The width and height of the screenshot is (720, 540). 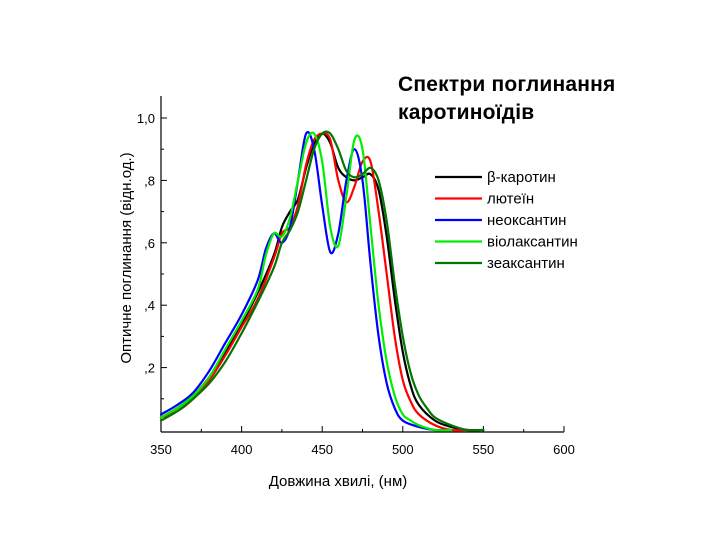 I want to click on legend-label-2: лютеїн, so click(x=510, y=199).